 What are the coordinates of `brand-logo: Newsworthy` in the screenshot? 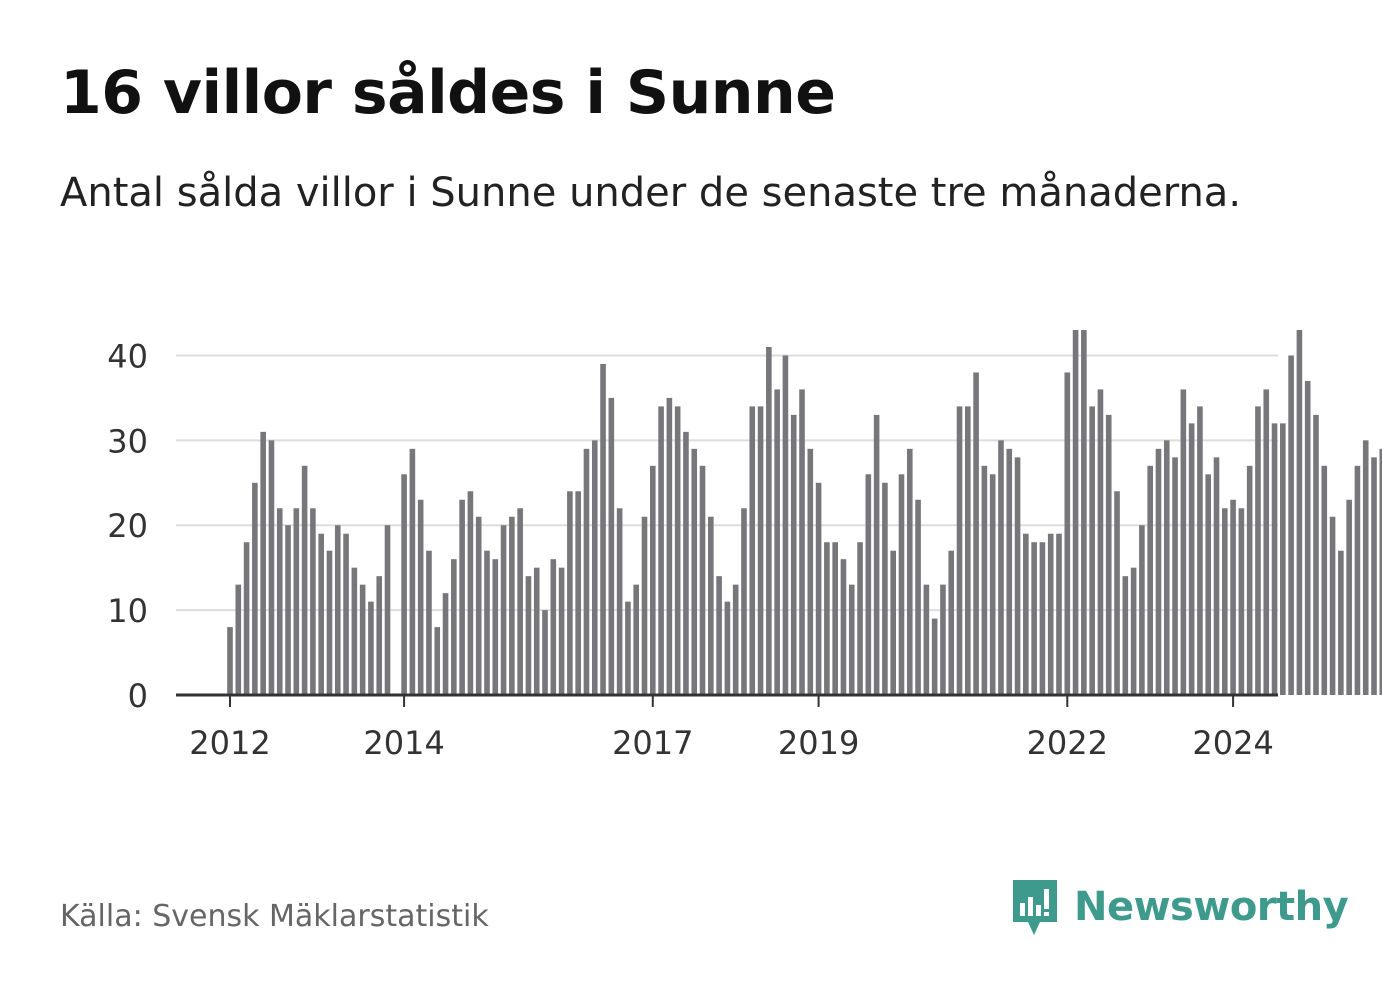 It's located at (1179, 907).